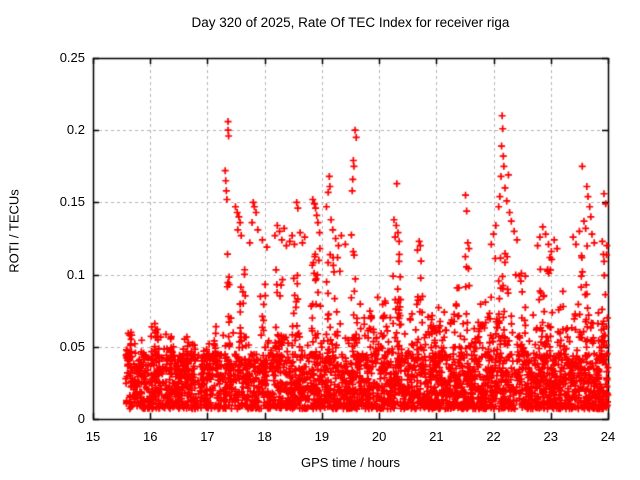 The width and height of the screenshot is (640, 480). What do you see at coordinates (72, 202) in the screenshot?
I see `y-tick-label: 0.15` at bounding box center [72, 202].